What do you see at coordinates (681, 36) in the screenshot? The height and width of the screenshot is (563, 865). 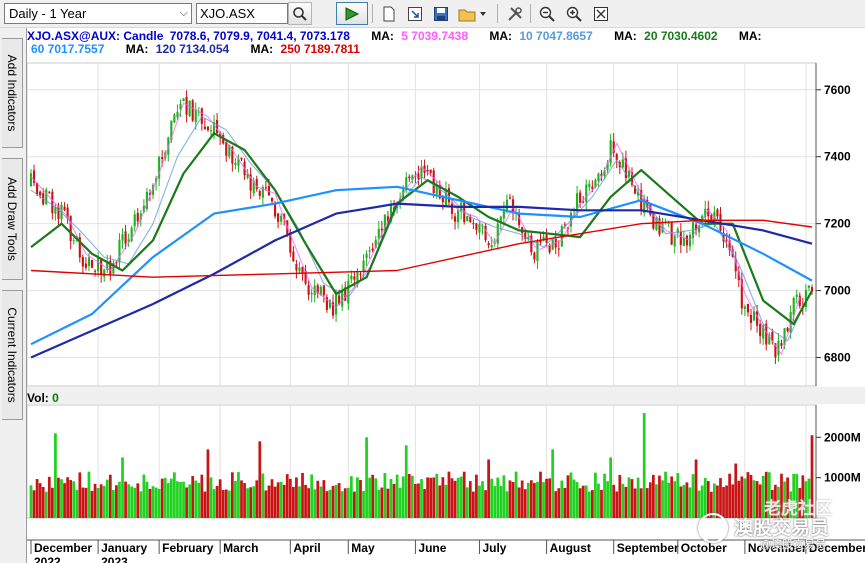 I see `ma20-value: 20 7030.4602` at bounding box center [681, 36].